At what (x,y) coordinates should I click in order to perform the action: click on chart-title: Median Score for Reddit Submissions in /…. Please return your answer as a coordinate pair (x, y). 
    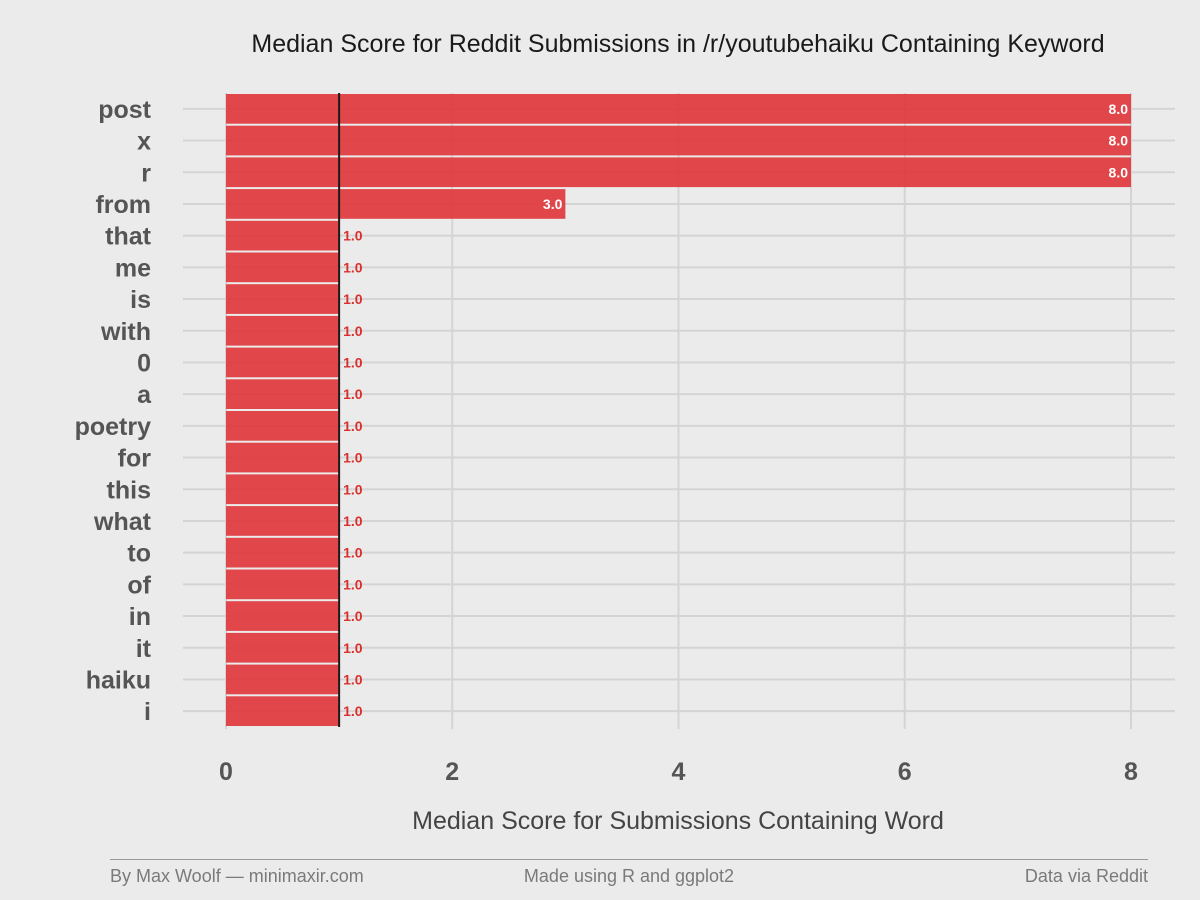
    Looking at the image, I should click on (677, 44).